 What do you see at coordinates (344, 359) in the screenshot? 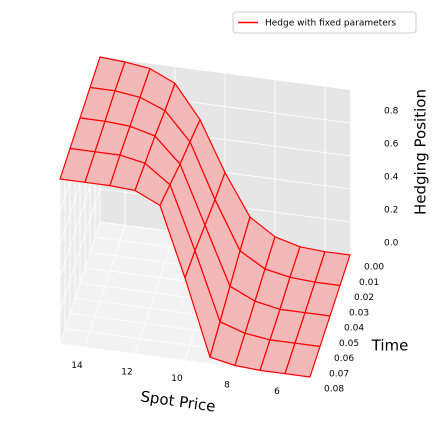
I see `y-tick-label: 0.06` at bounding box center [344, 359].